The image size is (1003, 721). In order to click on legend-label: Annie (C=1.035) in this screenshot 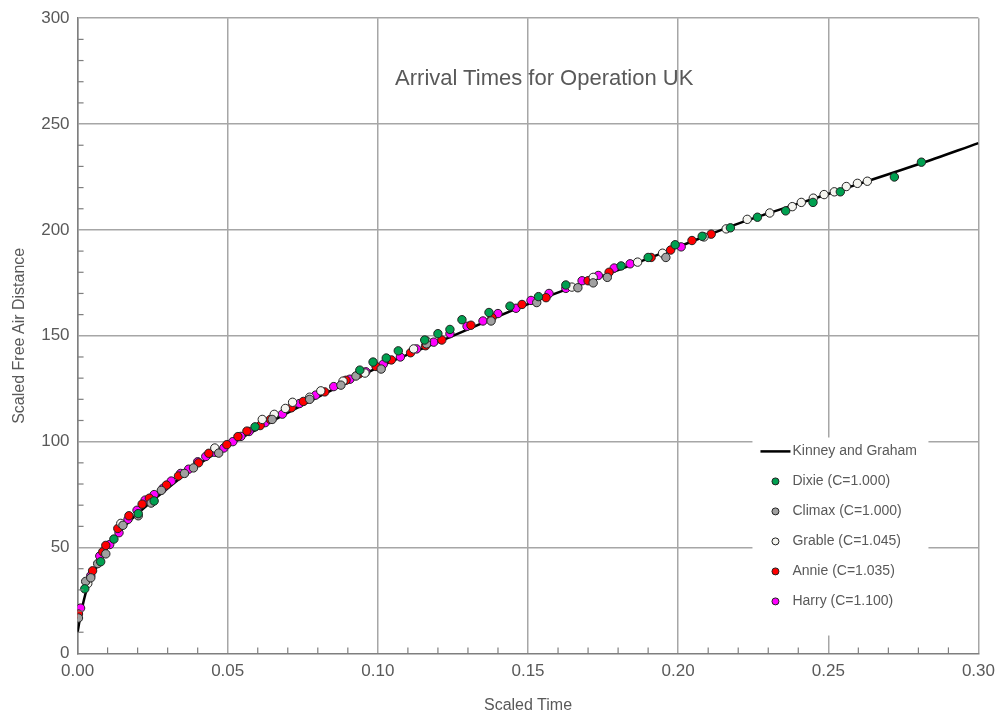, I will do `click(843, 570)`.